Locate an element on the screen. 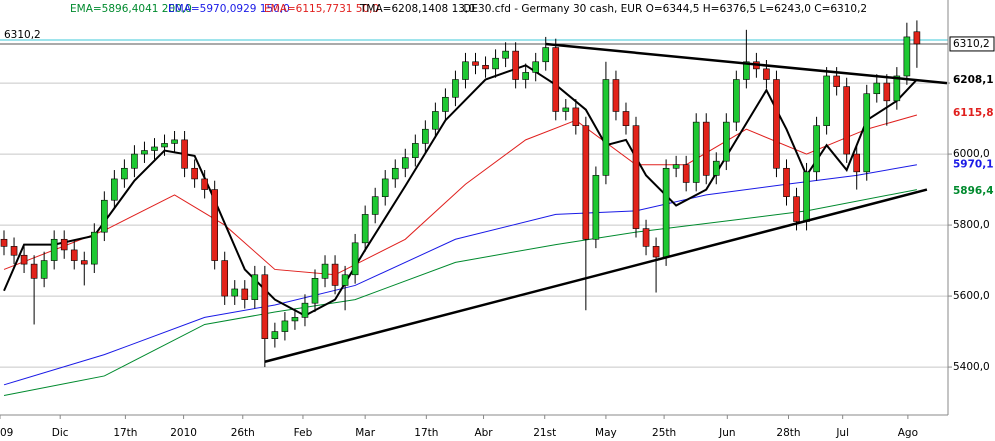 The width and height of the screenshot is (995, 441). header-text: EMA=6115,7731 50,0 is located at coordinates (321, 9).